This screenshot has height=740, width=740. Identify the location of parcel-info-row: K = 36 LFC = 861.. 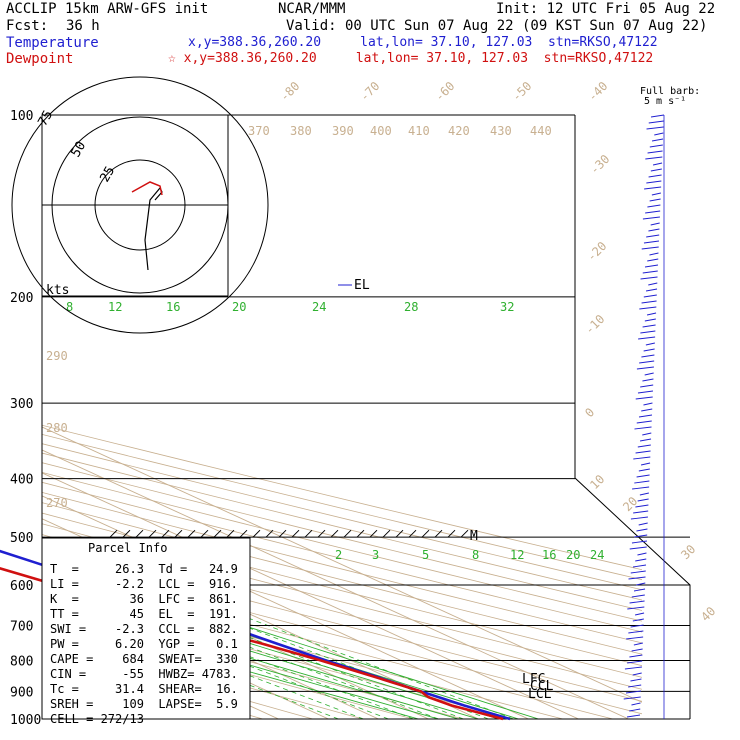
(144, 599).